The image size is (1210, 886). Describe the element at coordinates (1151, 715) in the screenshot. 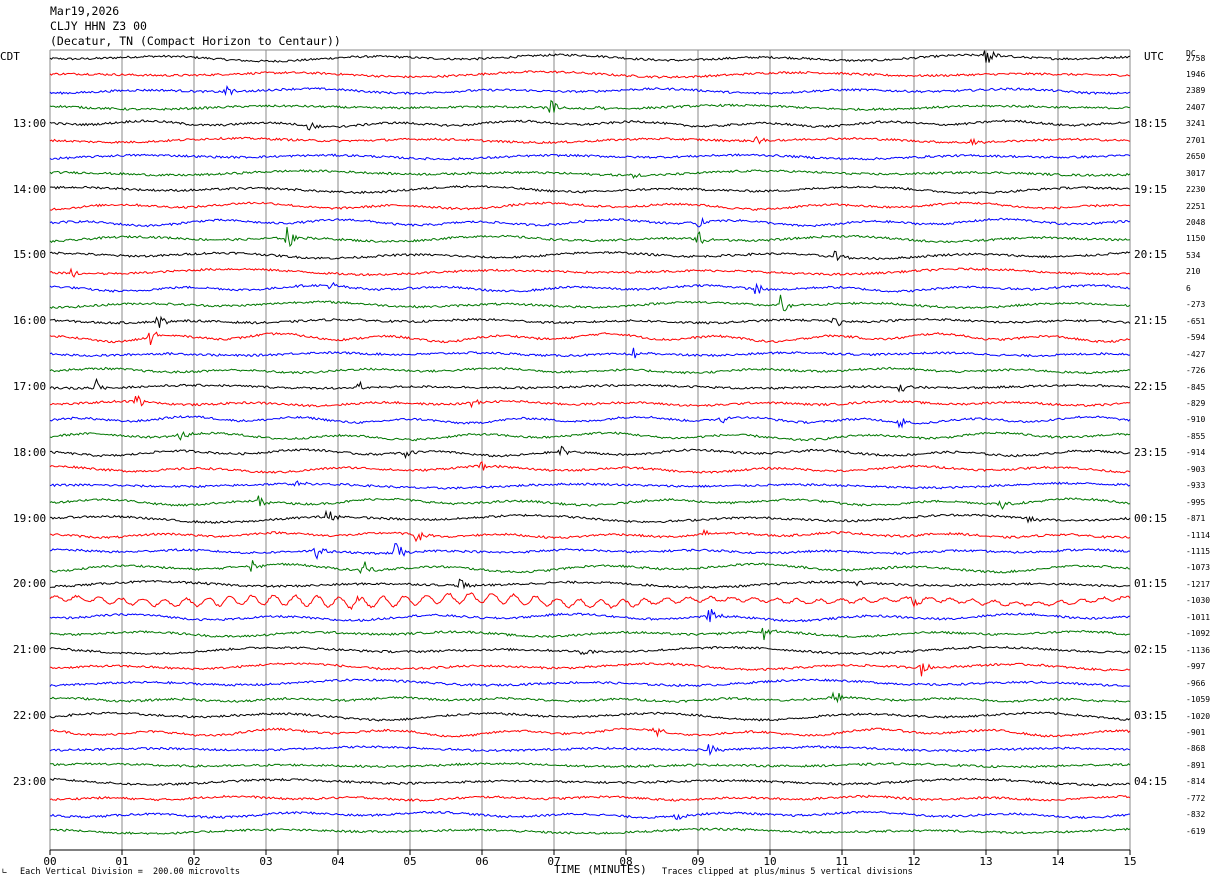

I see `right-time-label: 03:15` at that location.